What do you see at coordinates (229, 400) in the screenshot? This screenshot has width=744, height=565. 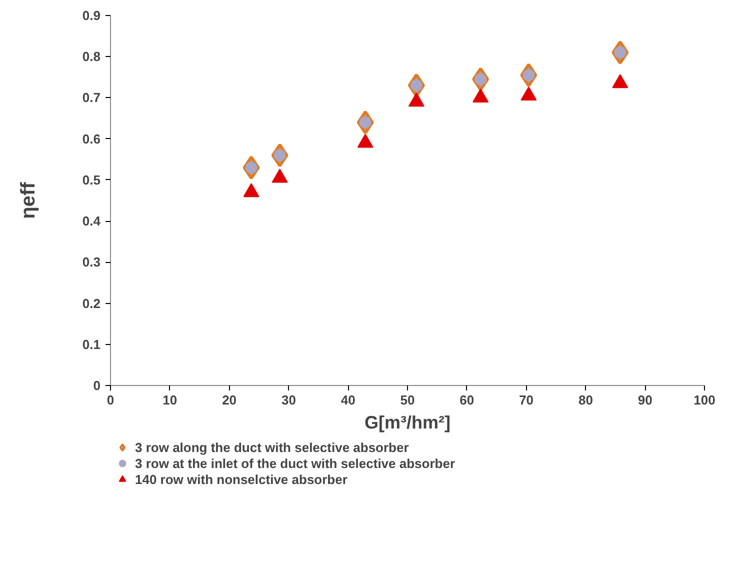 I see `x-tick-label: 20` at bounding box center [229, 400].